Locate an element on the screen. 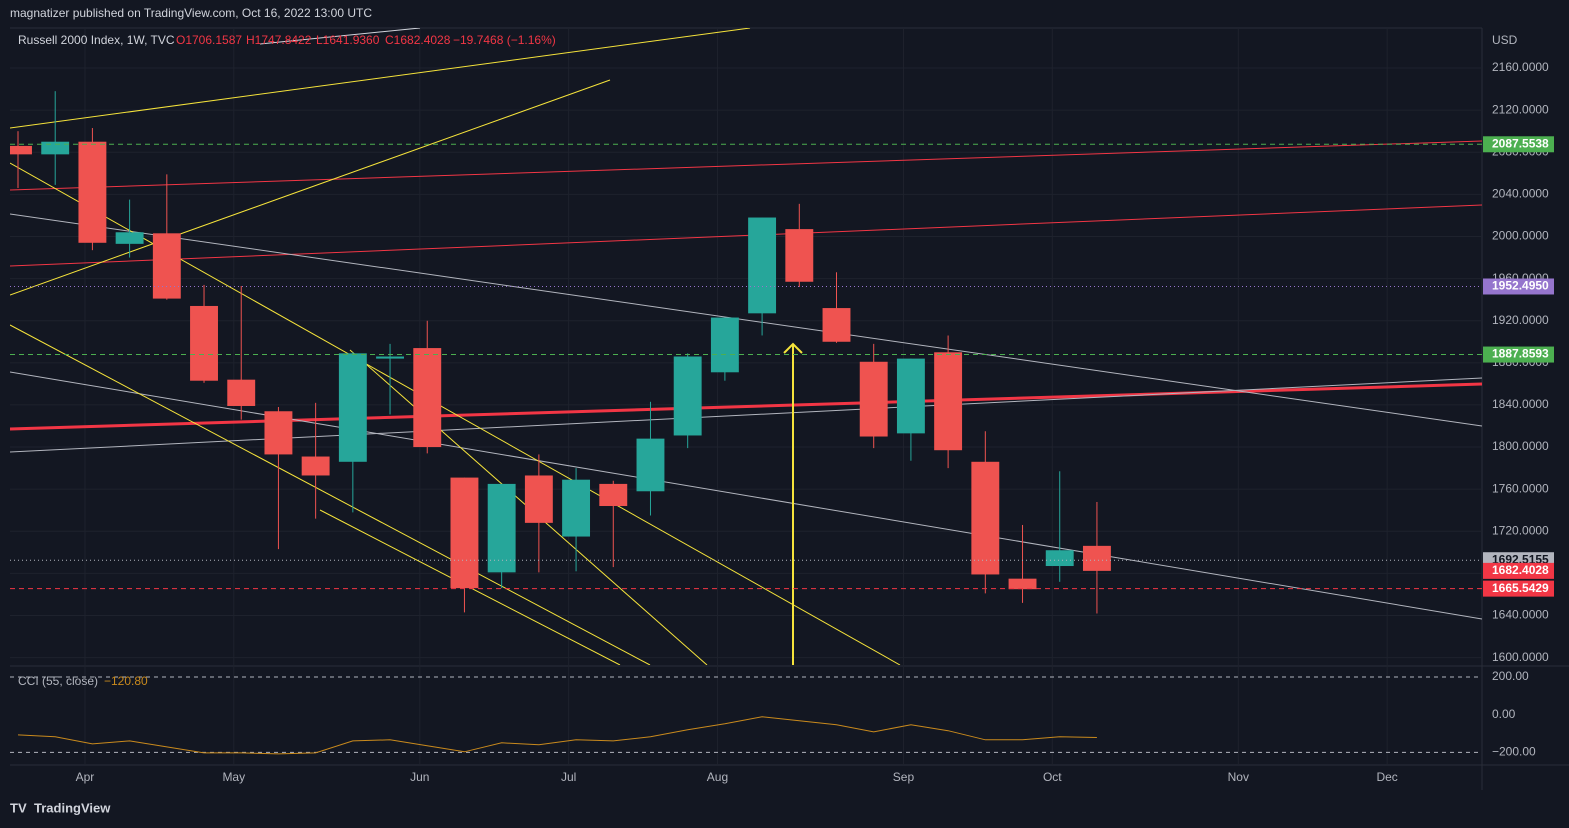 The height and width of the screenshot is (828, 1569). logo: TV is located at coordinates (18, 807).